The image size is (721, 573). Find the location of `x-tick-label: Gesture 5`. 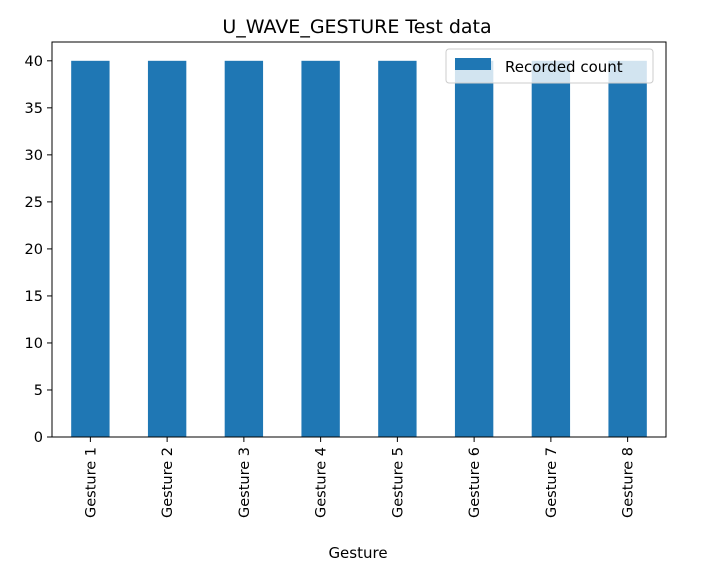

x-tick-label: Gesture 5 is located at coordinates (398, 482).